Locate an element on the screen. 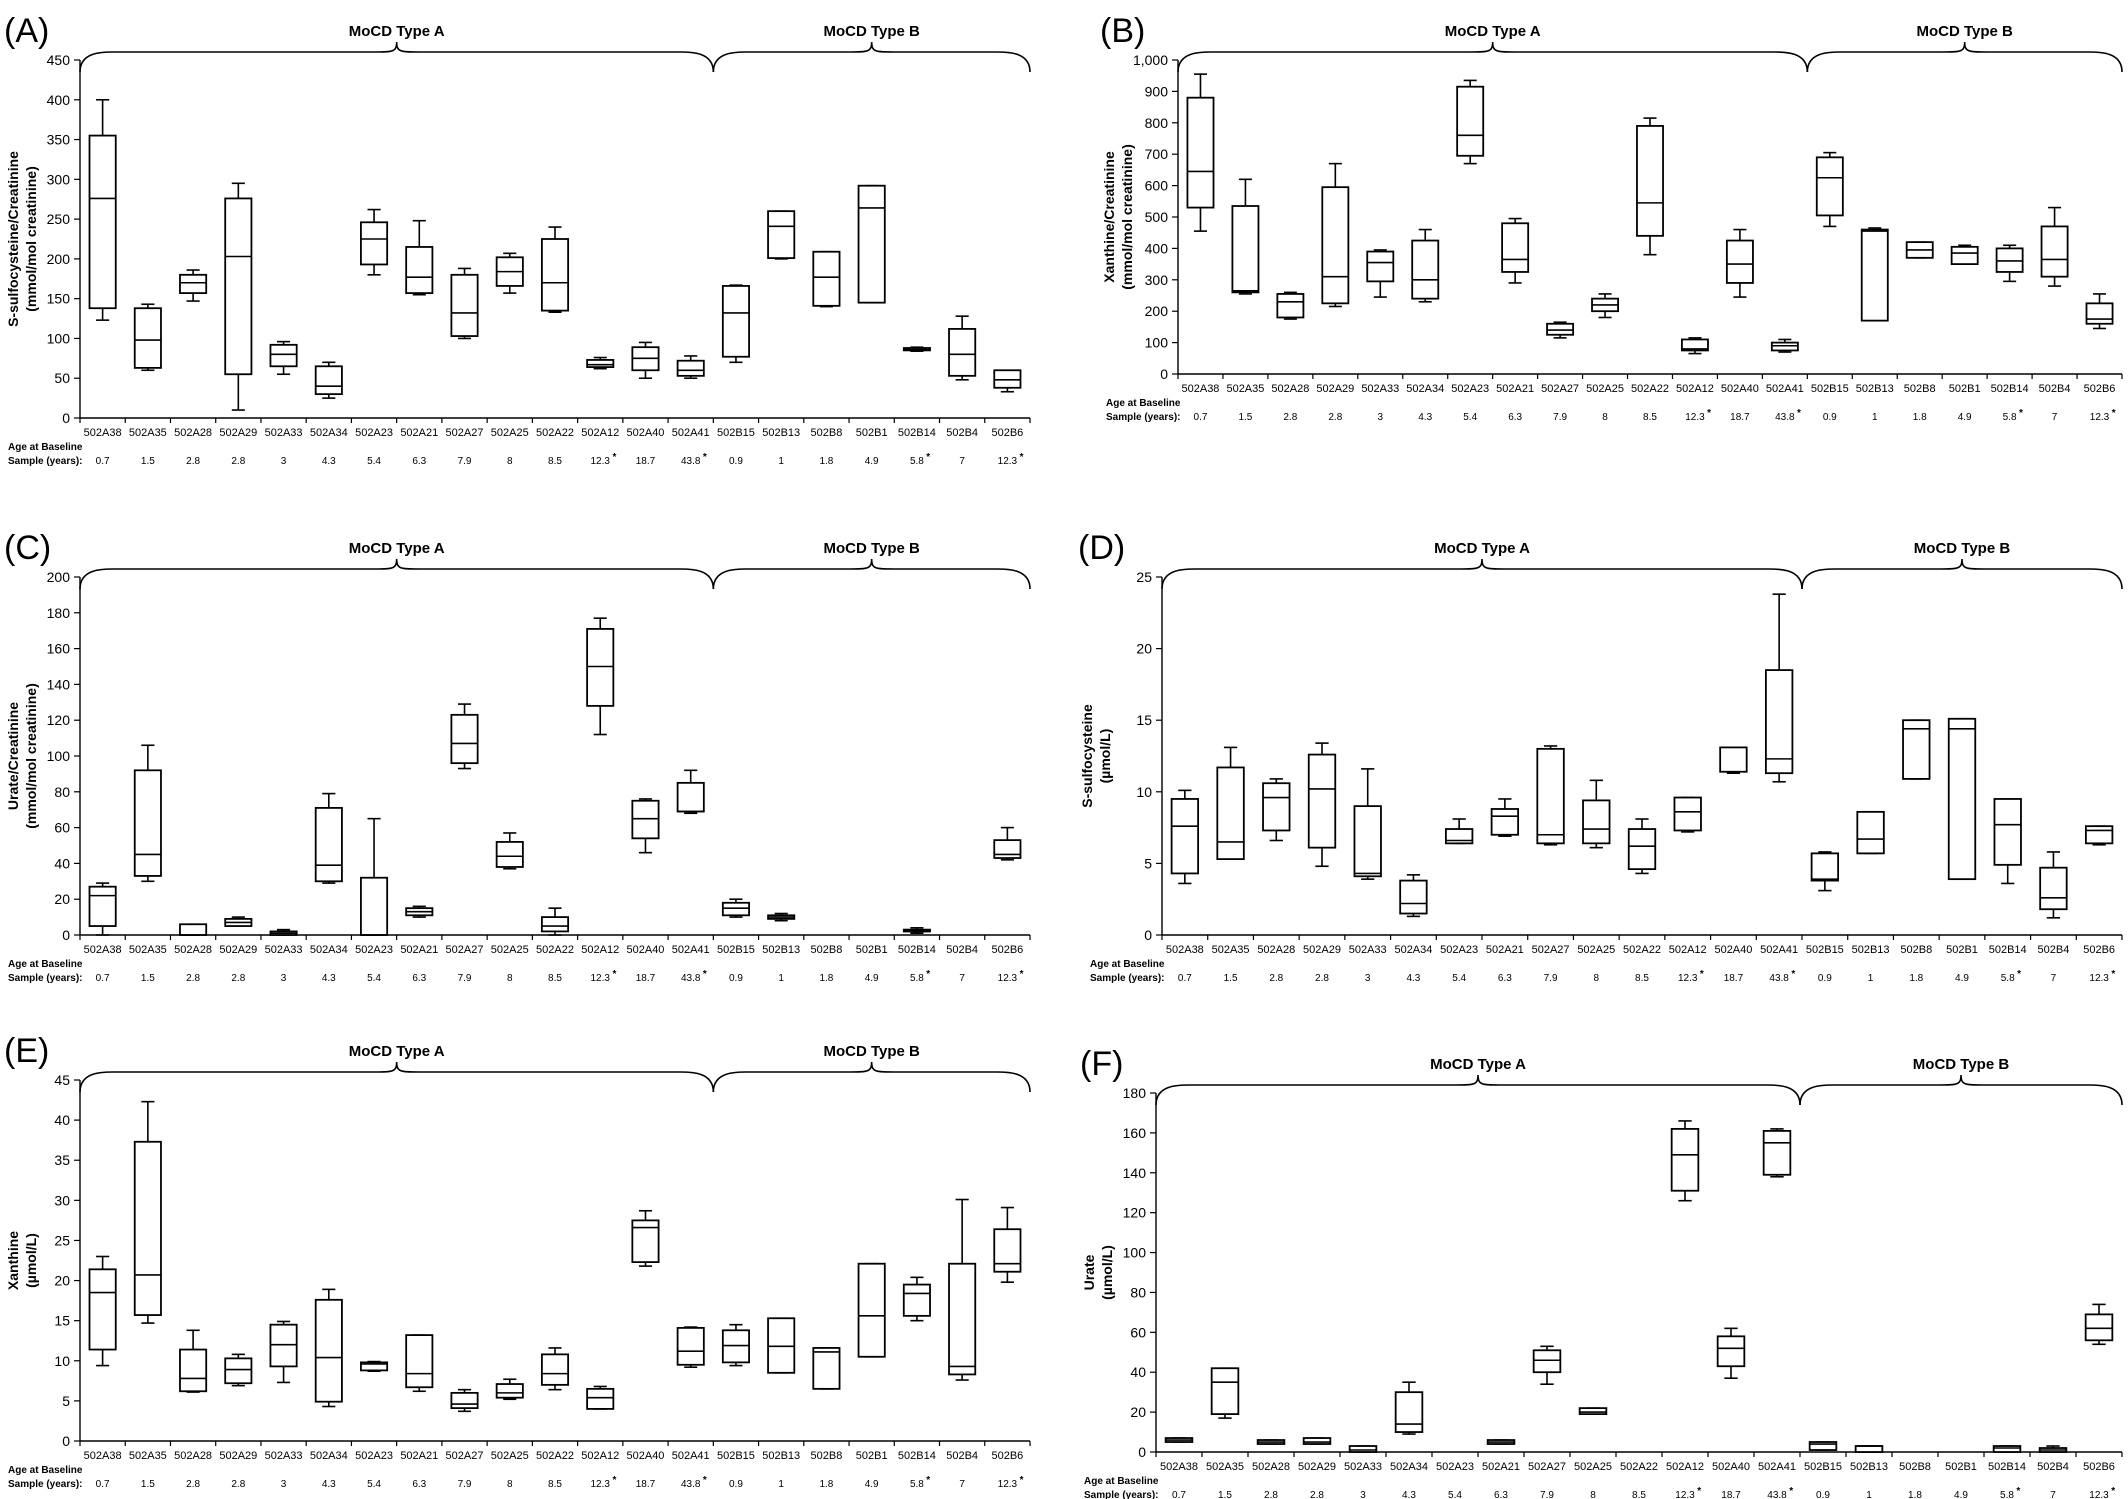 The image size is (2128, 1499). y-axis-label: S-sulfocysteine is located at coordinates (1087, 756).